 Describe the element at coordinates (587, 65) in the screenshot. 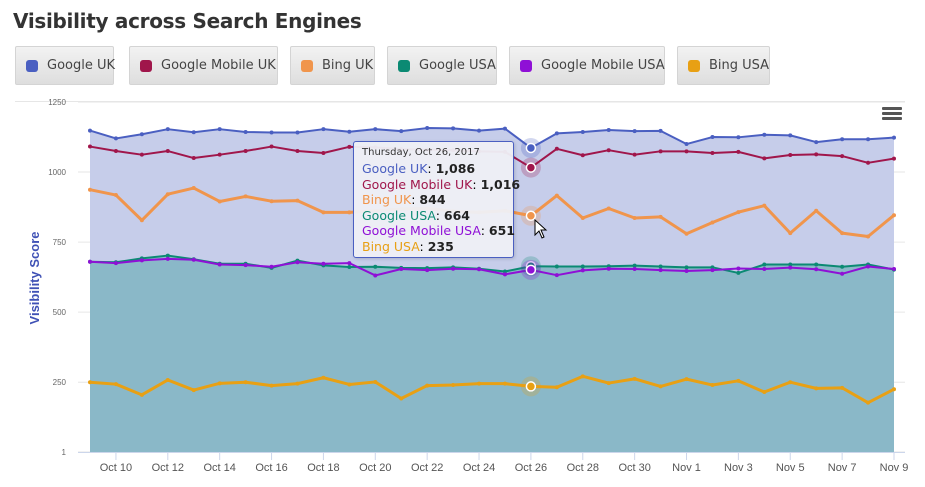

I see `legend-item-google-mobile-usa: Google Mobile USA` at that location.